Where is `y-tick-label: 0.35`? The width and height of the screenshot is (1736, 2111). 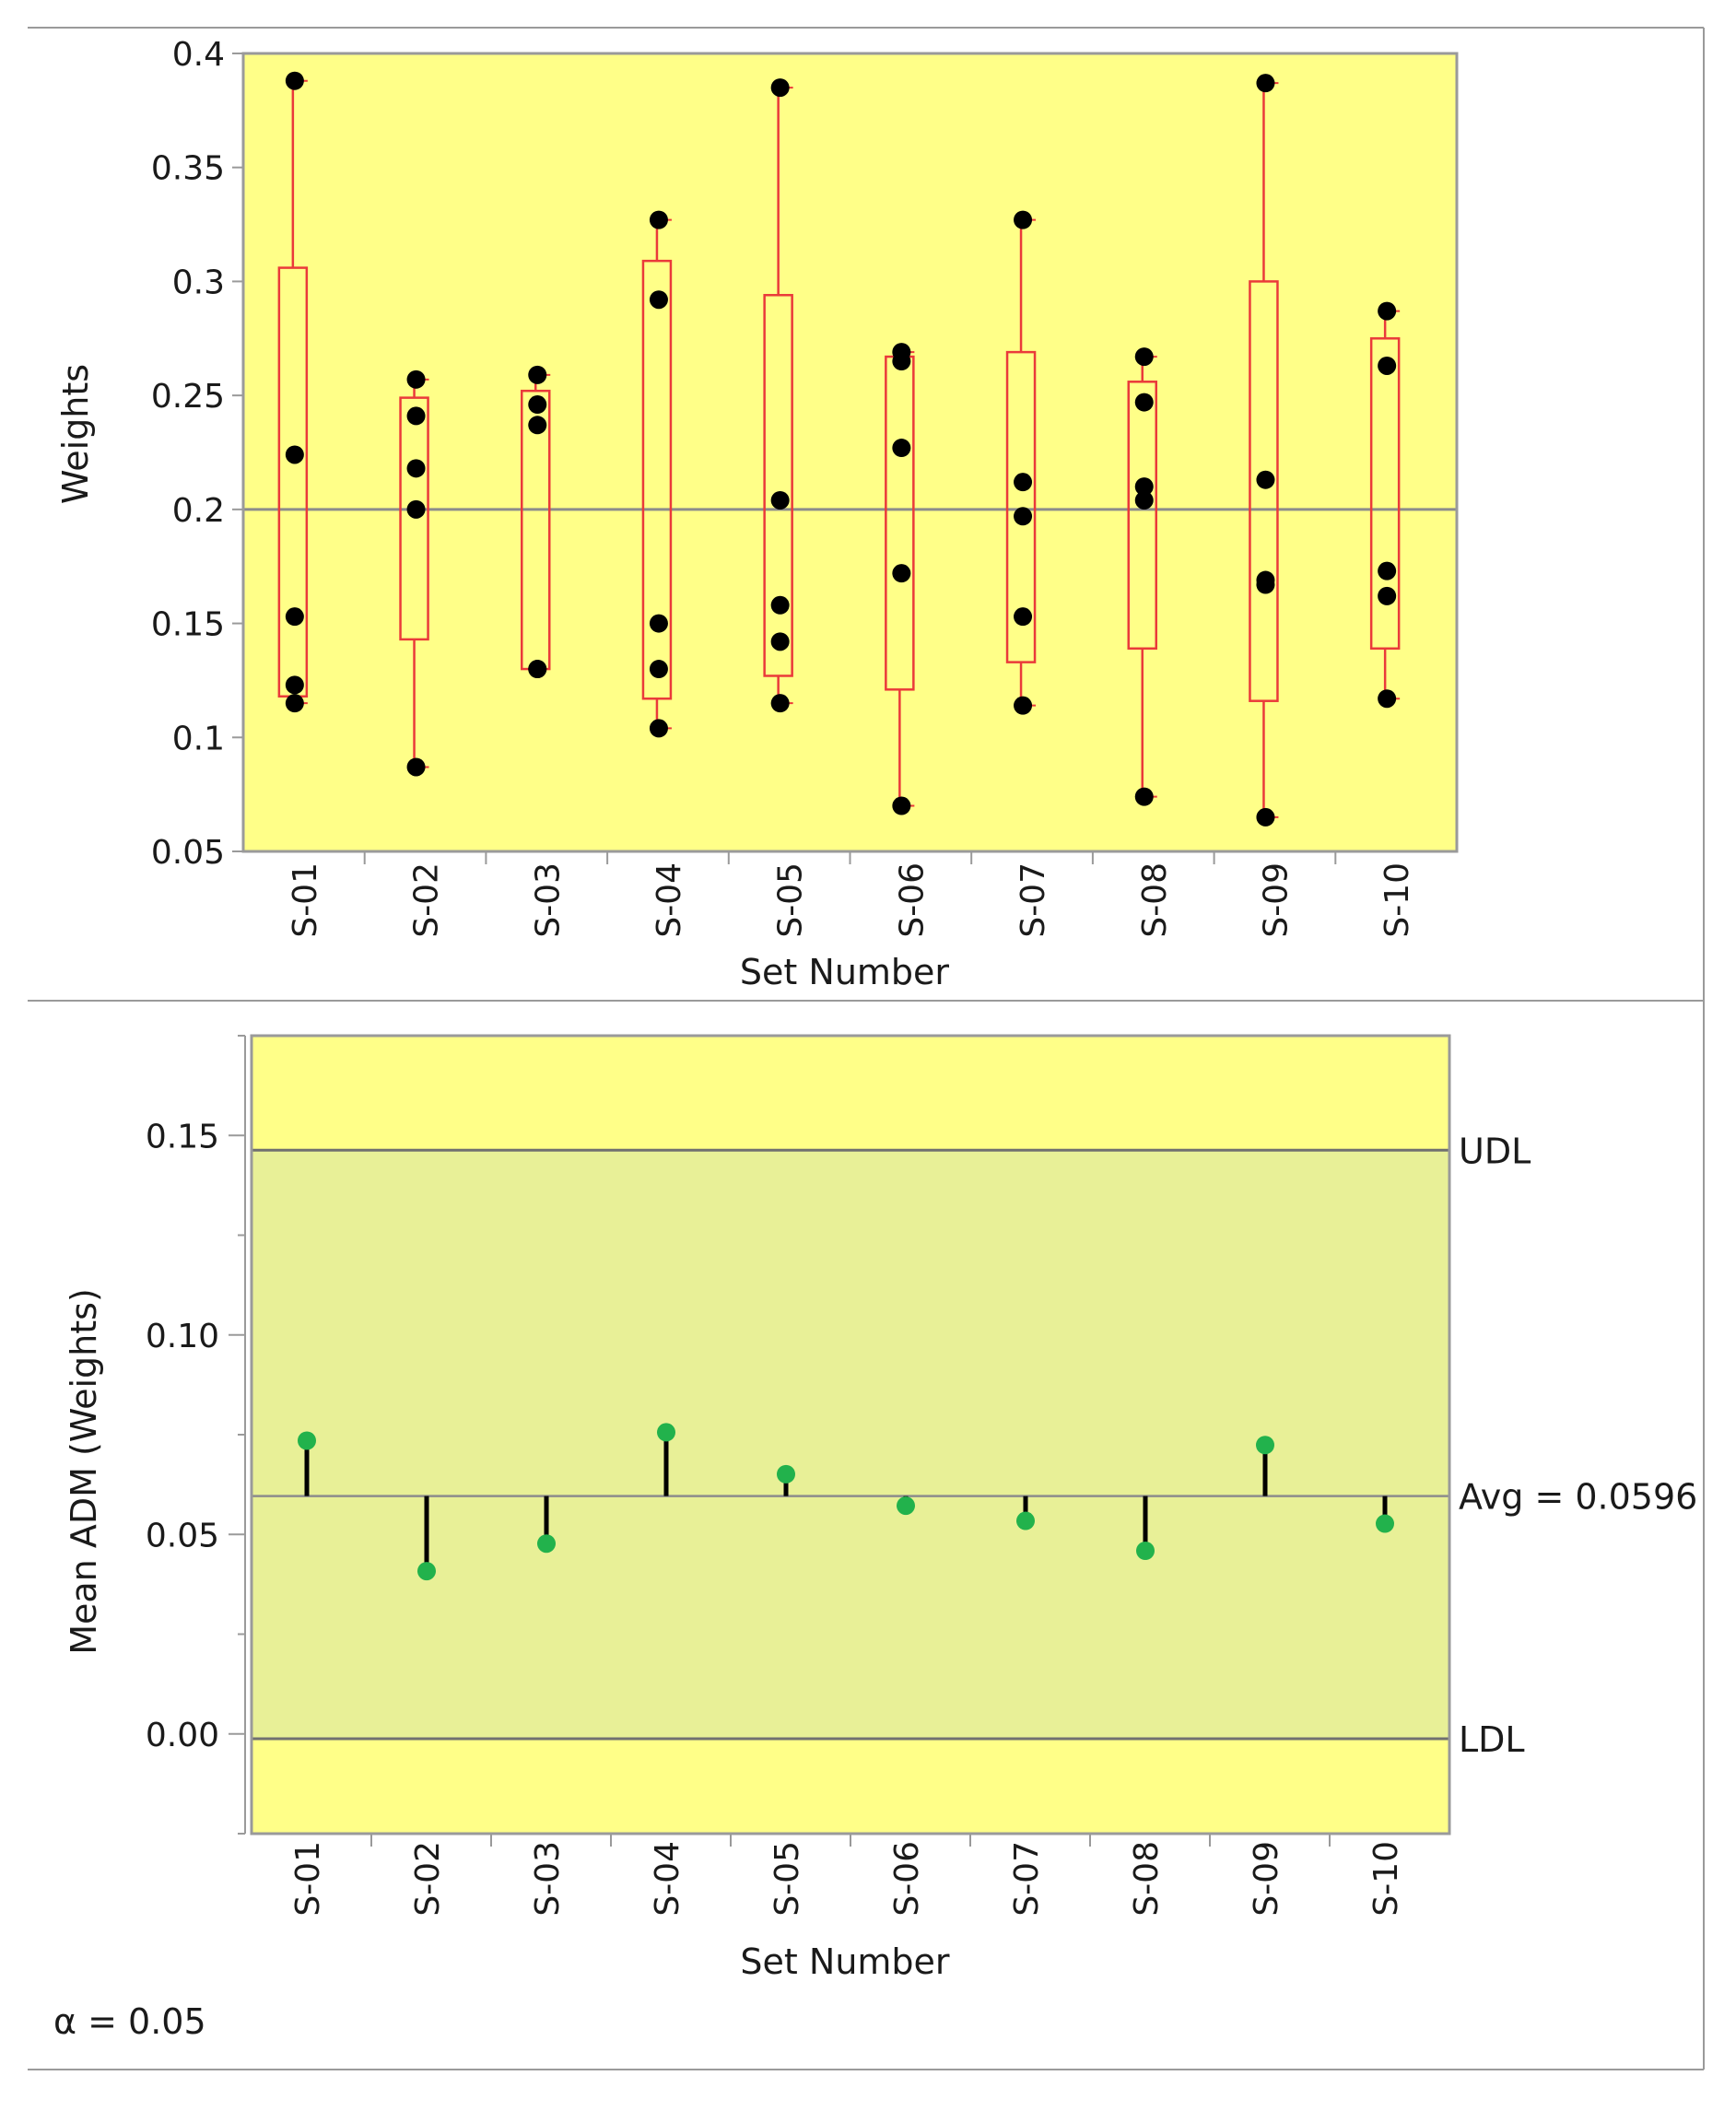
y-tick-label: 0.35 is located at coordinates (188, 169).